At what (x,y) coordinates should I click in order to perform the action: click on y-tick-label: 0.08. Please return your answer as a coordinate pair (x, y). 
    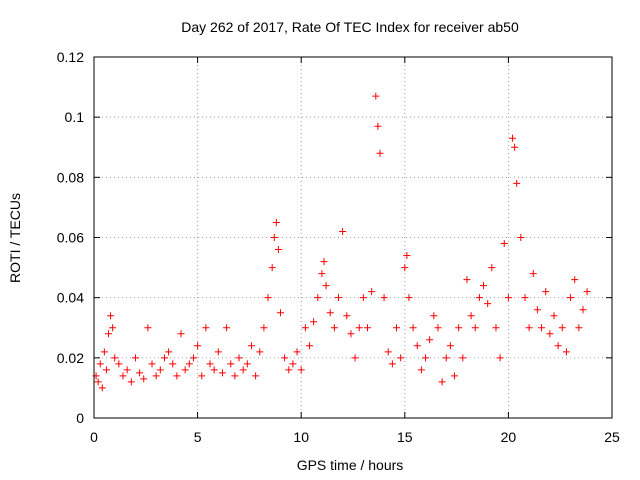
    Looking at the image, I should click on (70, 177).